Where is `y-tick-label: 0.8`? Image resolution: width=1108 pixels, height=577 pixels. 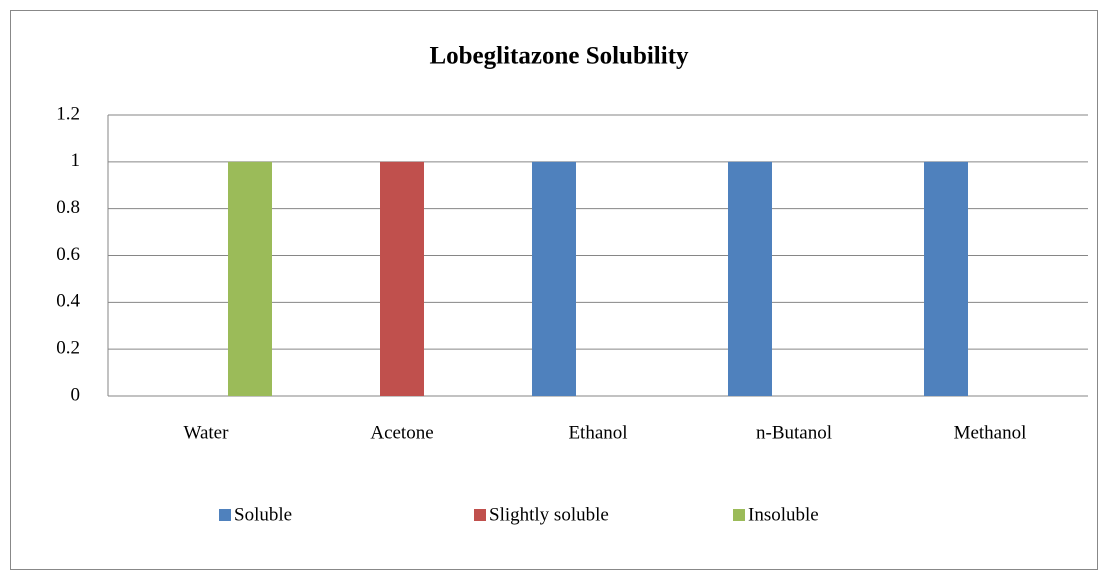
y-tick-label: 0.8 is located at coordinates (68, 207).